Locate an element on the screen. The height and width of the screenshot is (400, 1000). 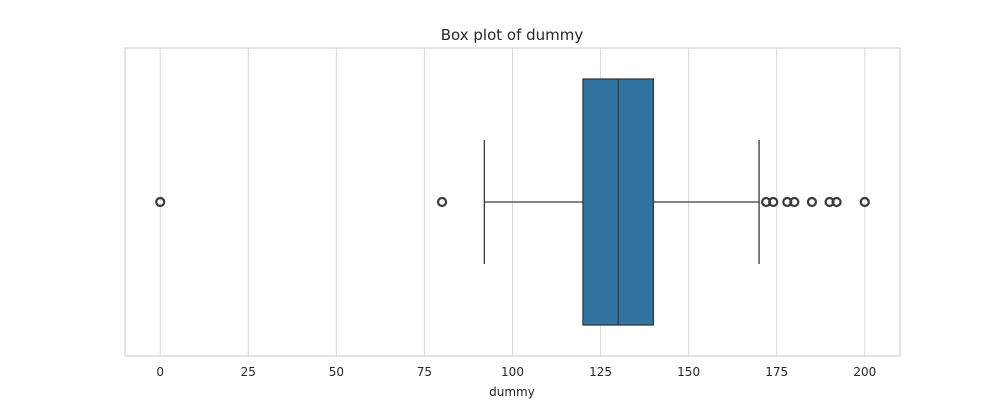
x-tick-label: 75 is located at coordinates (424, 372).